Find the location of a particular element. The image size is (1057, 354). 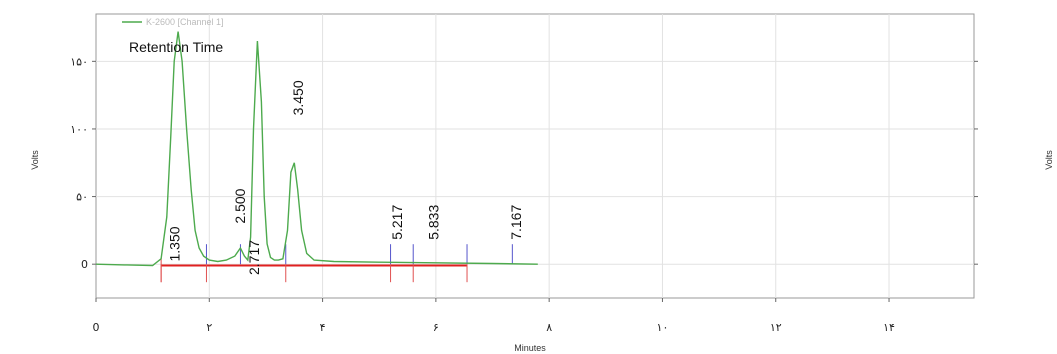

peak-label: 5.217 is located at coordinates (397, 222).